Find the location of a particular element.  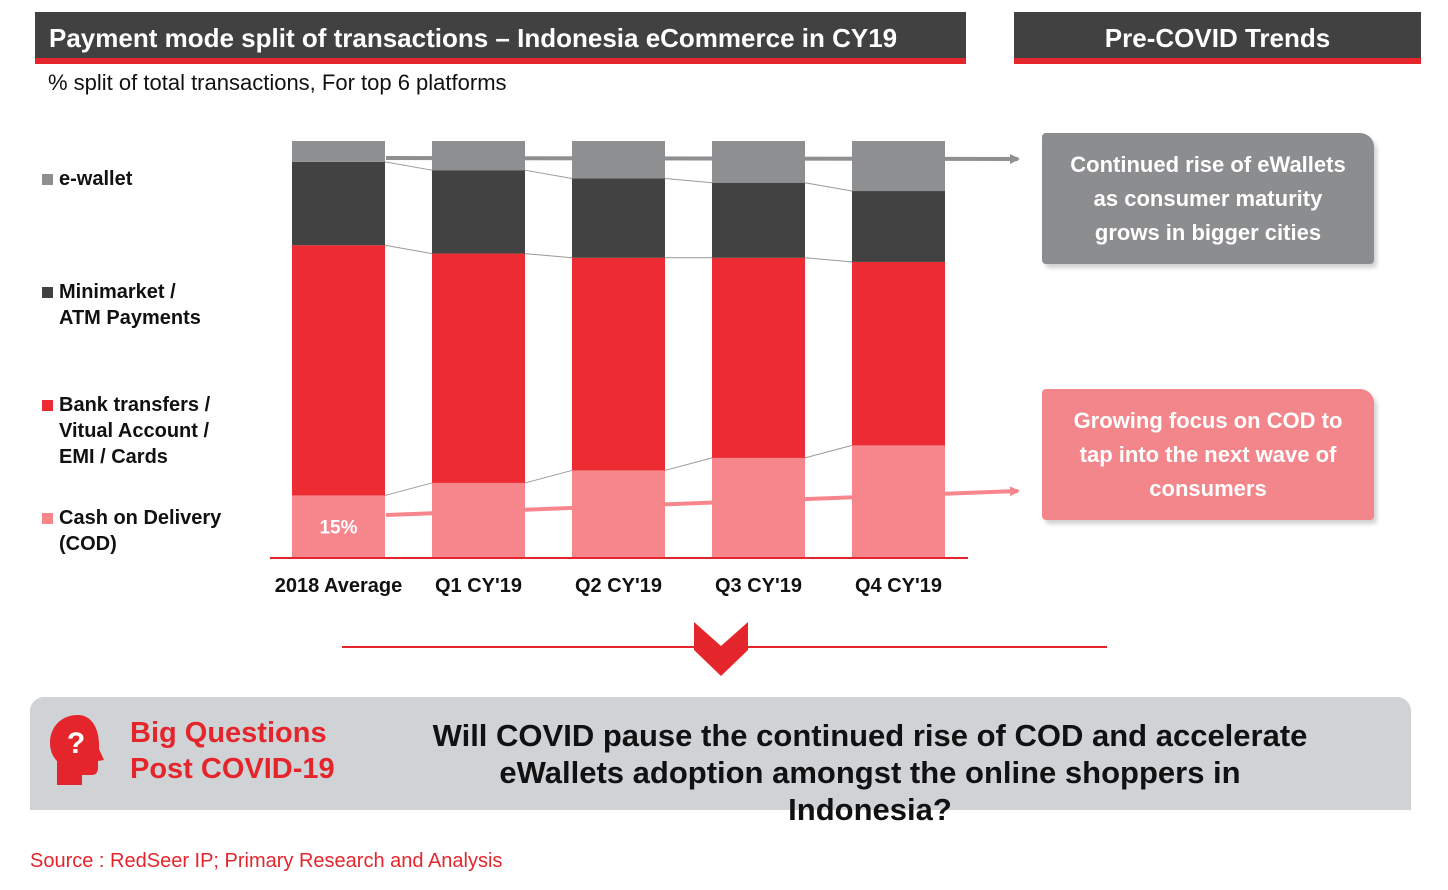

legend-label: Minimarket / ATM Payments is located at coordinates (130, 305).